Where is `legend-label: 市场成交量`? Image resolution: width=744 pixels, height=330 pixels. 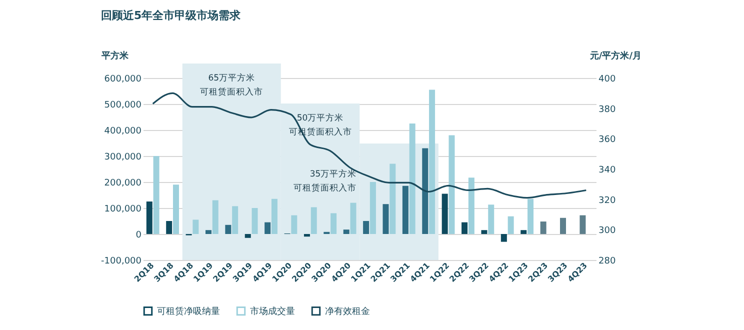 legend-label: 市场成交量 is located at coordinates (272, 312).